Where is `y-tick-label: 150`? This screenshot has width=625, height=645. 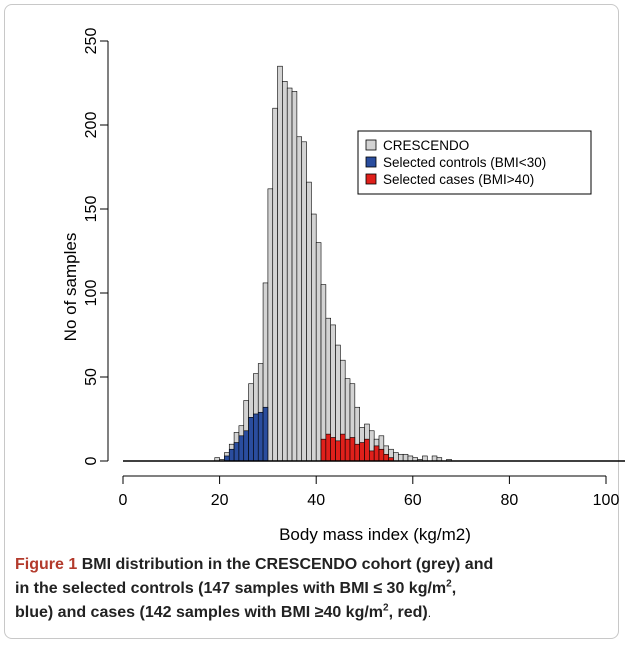 y-tick-label: 150 is located at coordinates (91, 209).